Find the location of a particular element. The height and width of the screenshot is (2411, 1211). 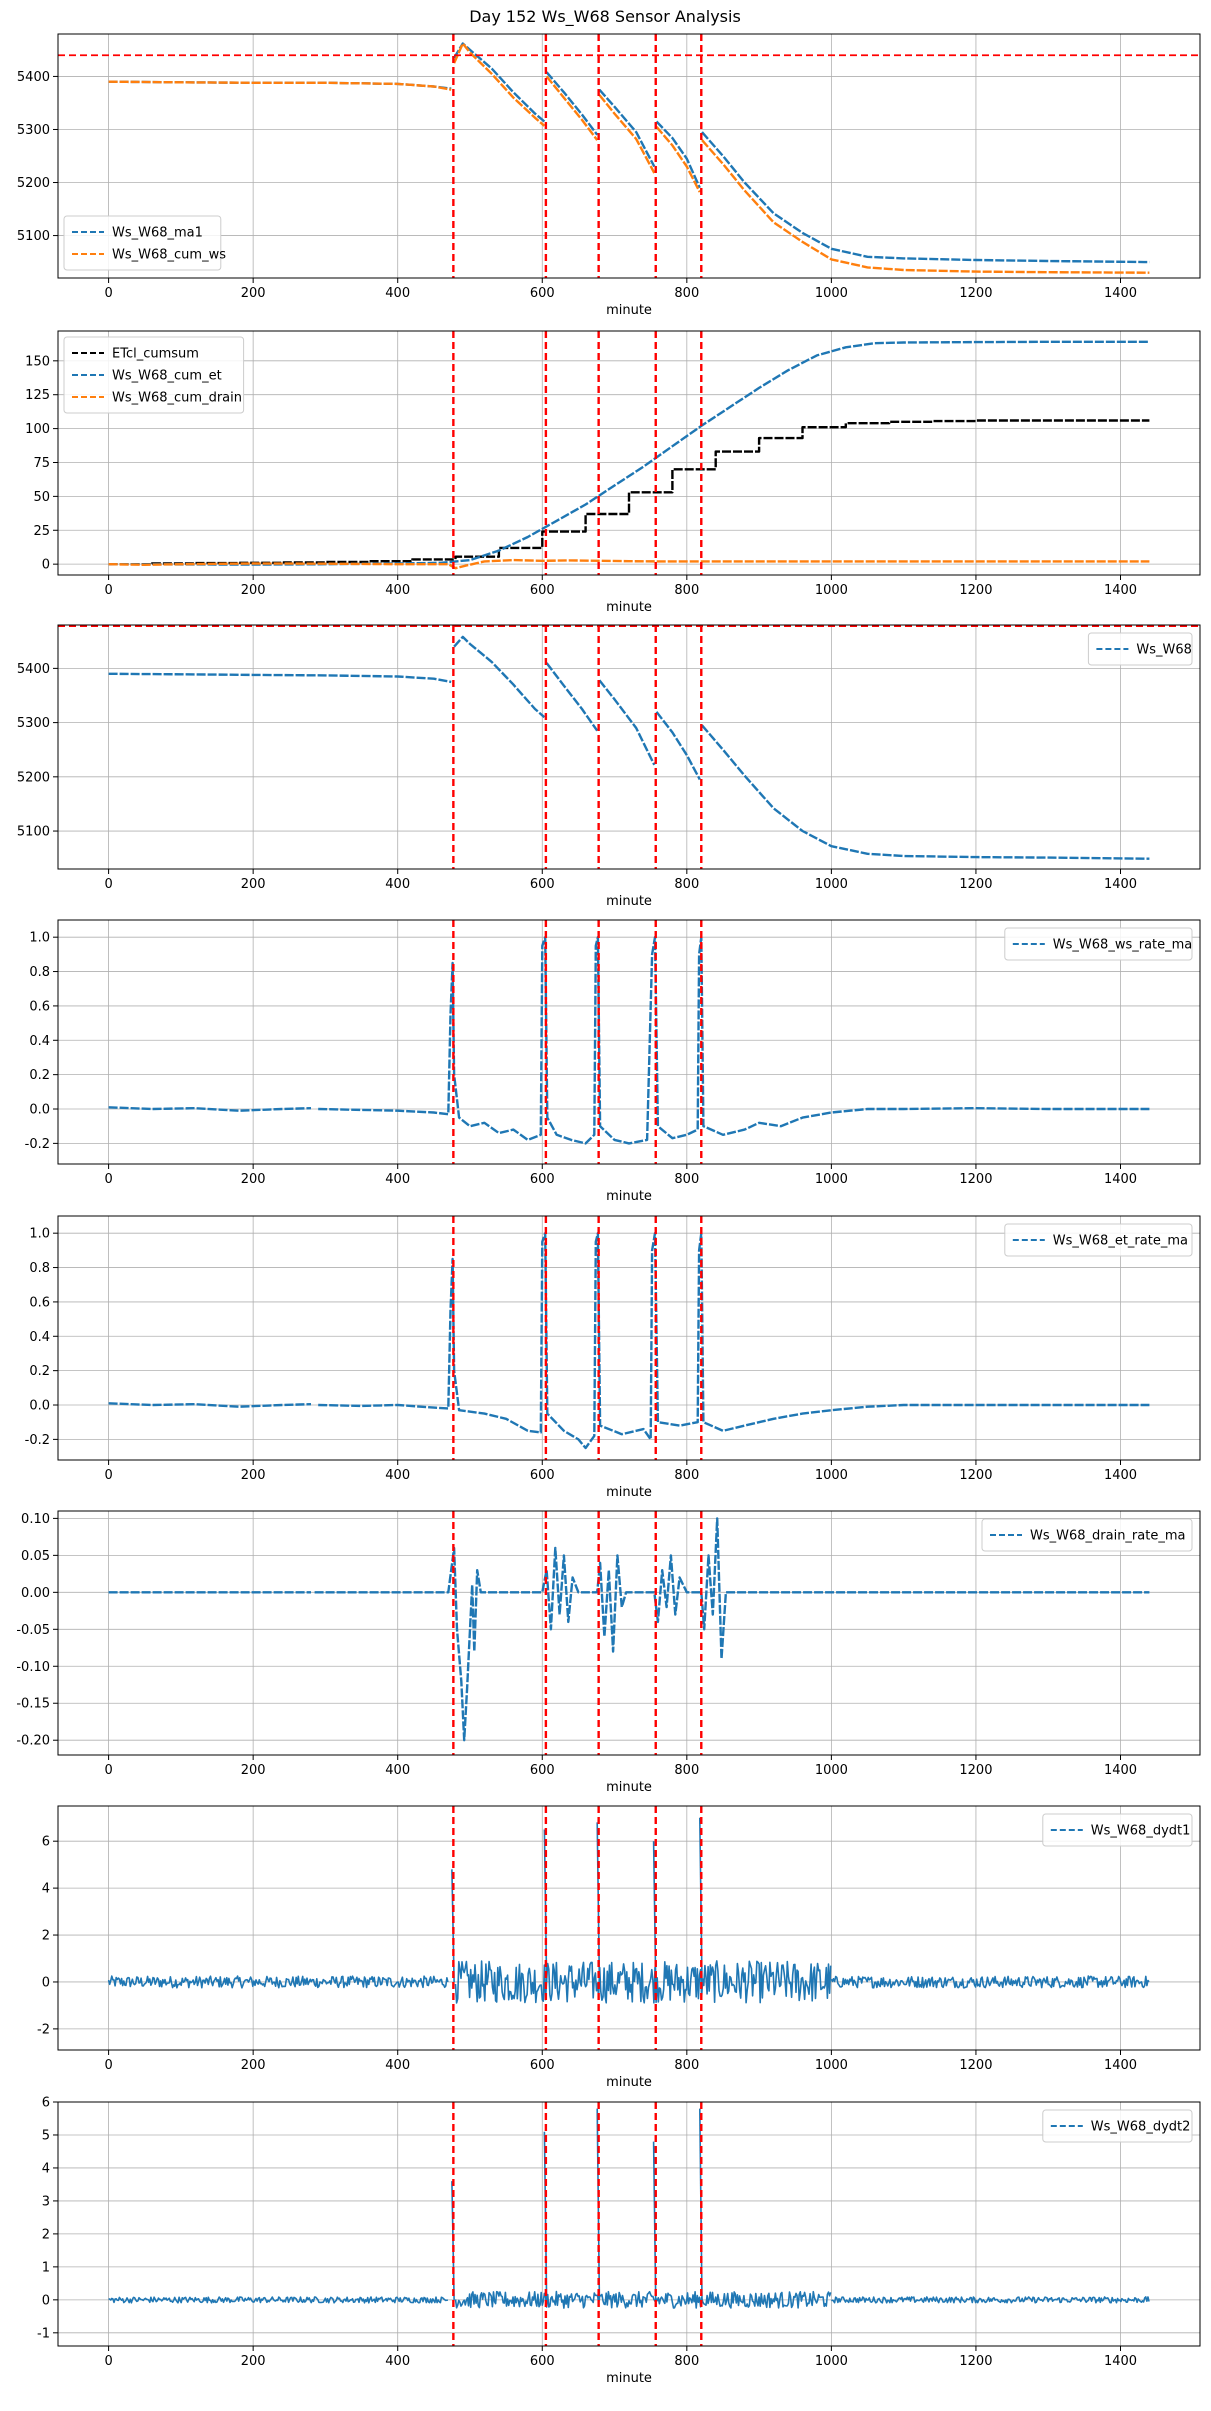

y-tick-label: 0.10 is located at coordinates (35, 1519).